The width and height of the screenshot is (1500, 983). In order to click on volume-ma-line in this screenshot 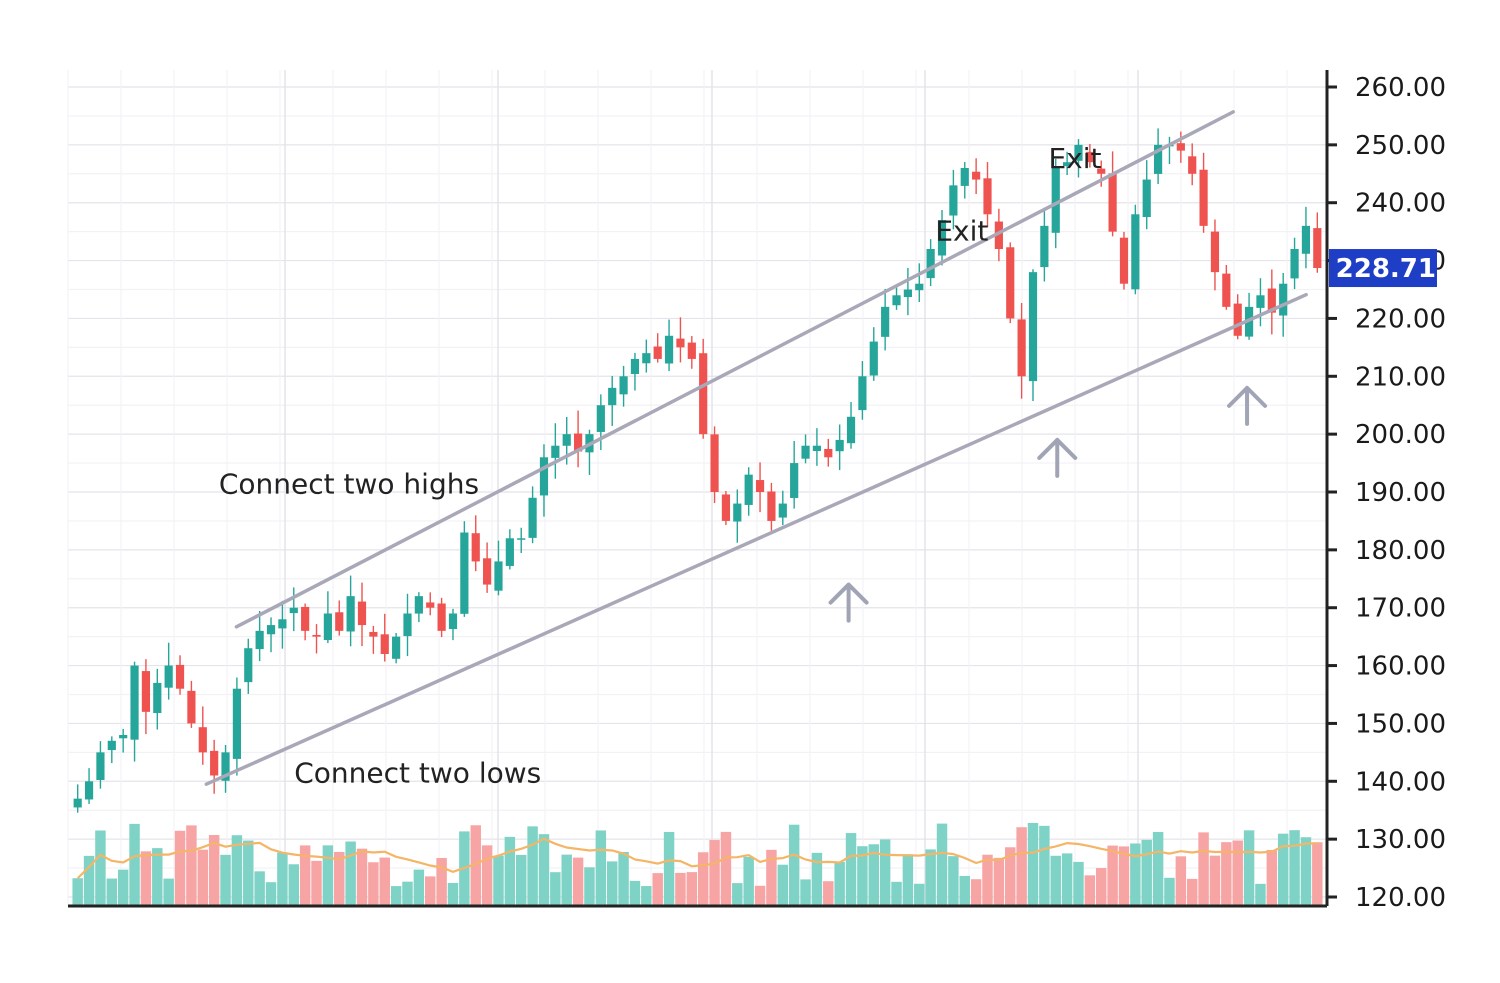, I will do `click(697, 858)`.